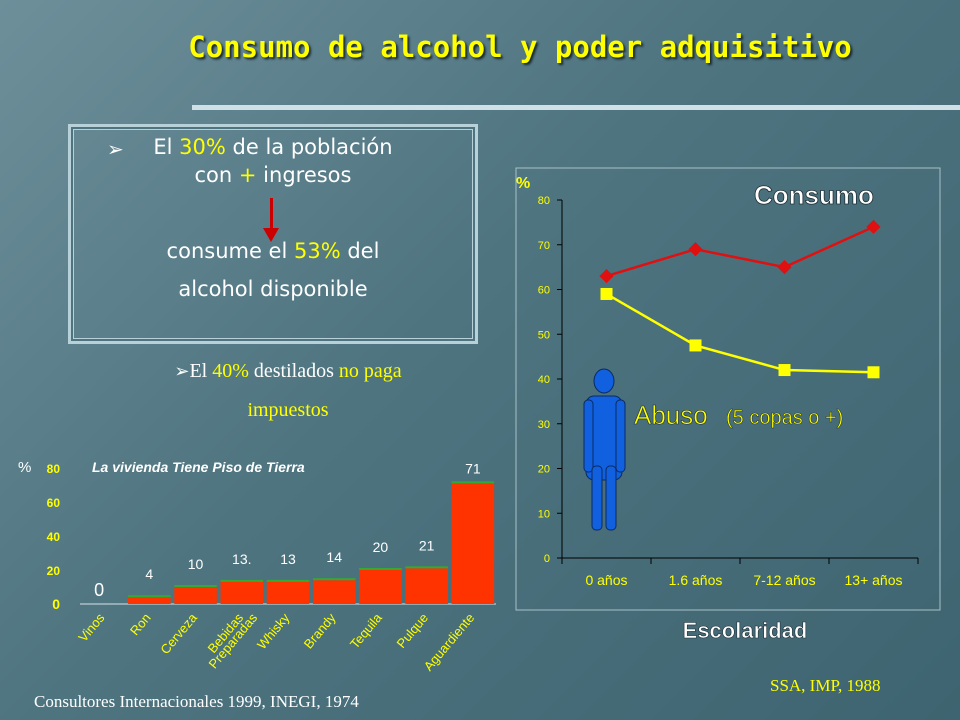  Describe the element at coordinates (320, 631) in the screenshot. I see `bar-category-label: Brandy` at that location.